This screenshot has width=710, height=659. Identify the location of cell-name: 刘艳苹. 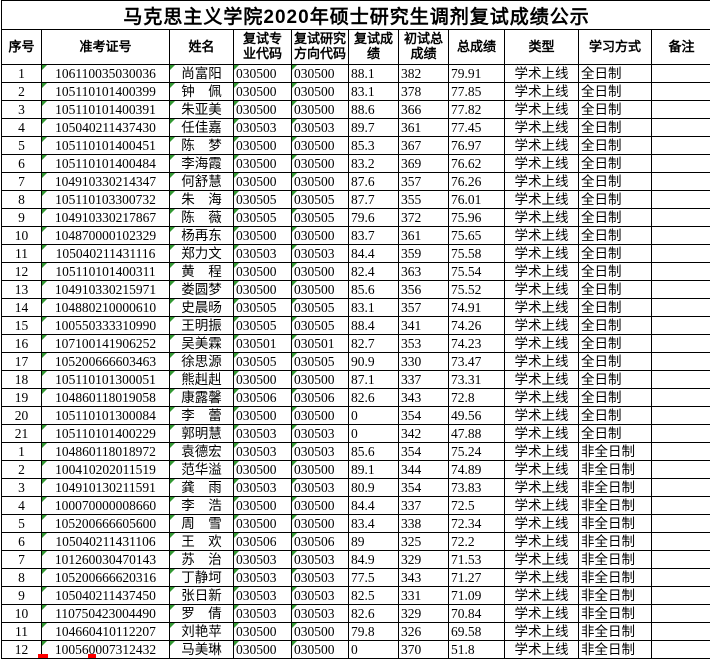
(202, 632).